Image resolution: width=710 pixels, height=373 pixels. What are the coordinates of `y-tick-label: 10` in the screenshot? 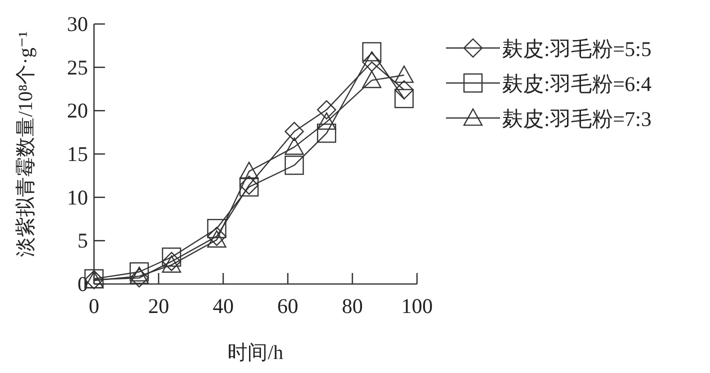 It's located at (77, 197).